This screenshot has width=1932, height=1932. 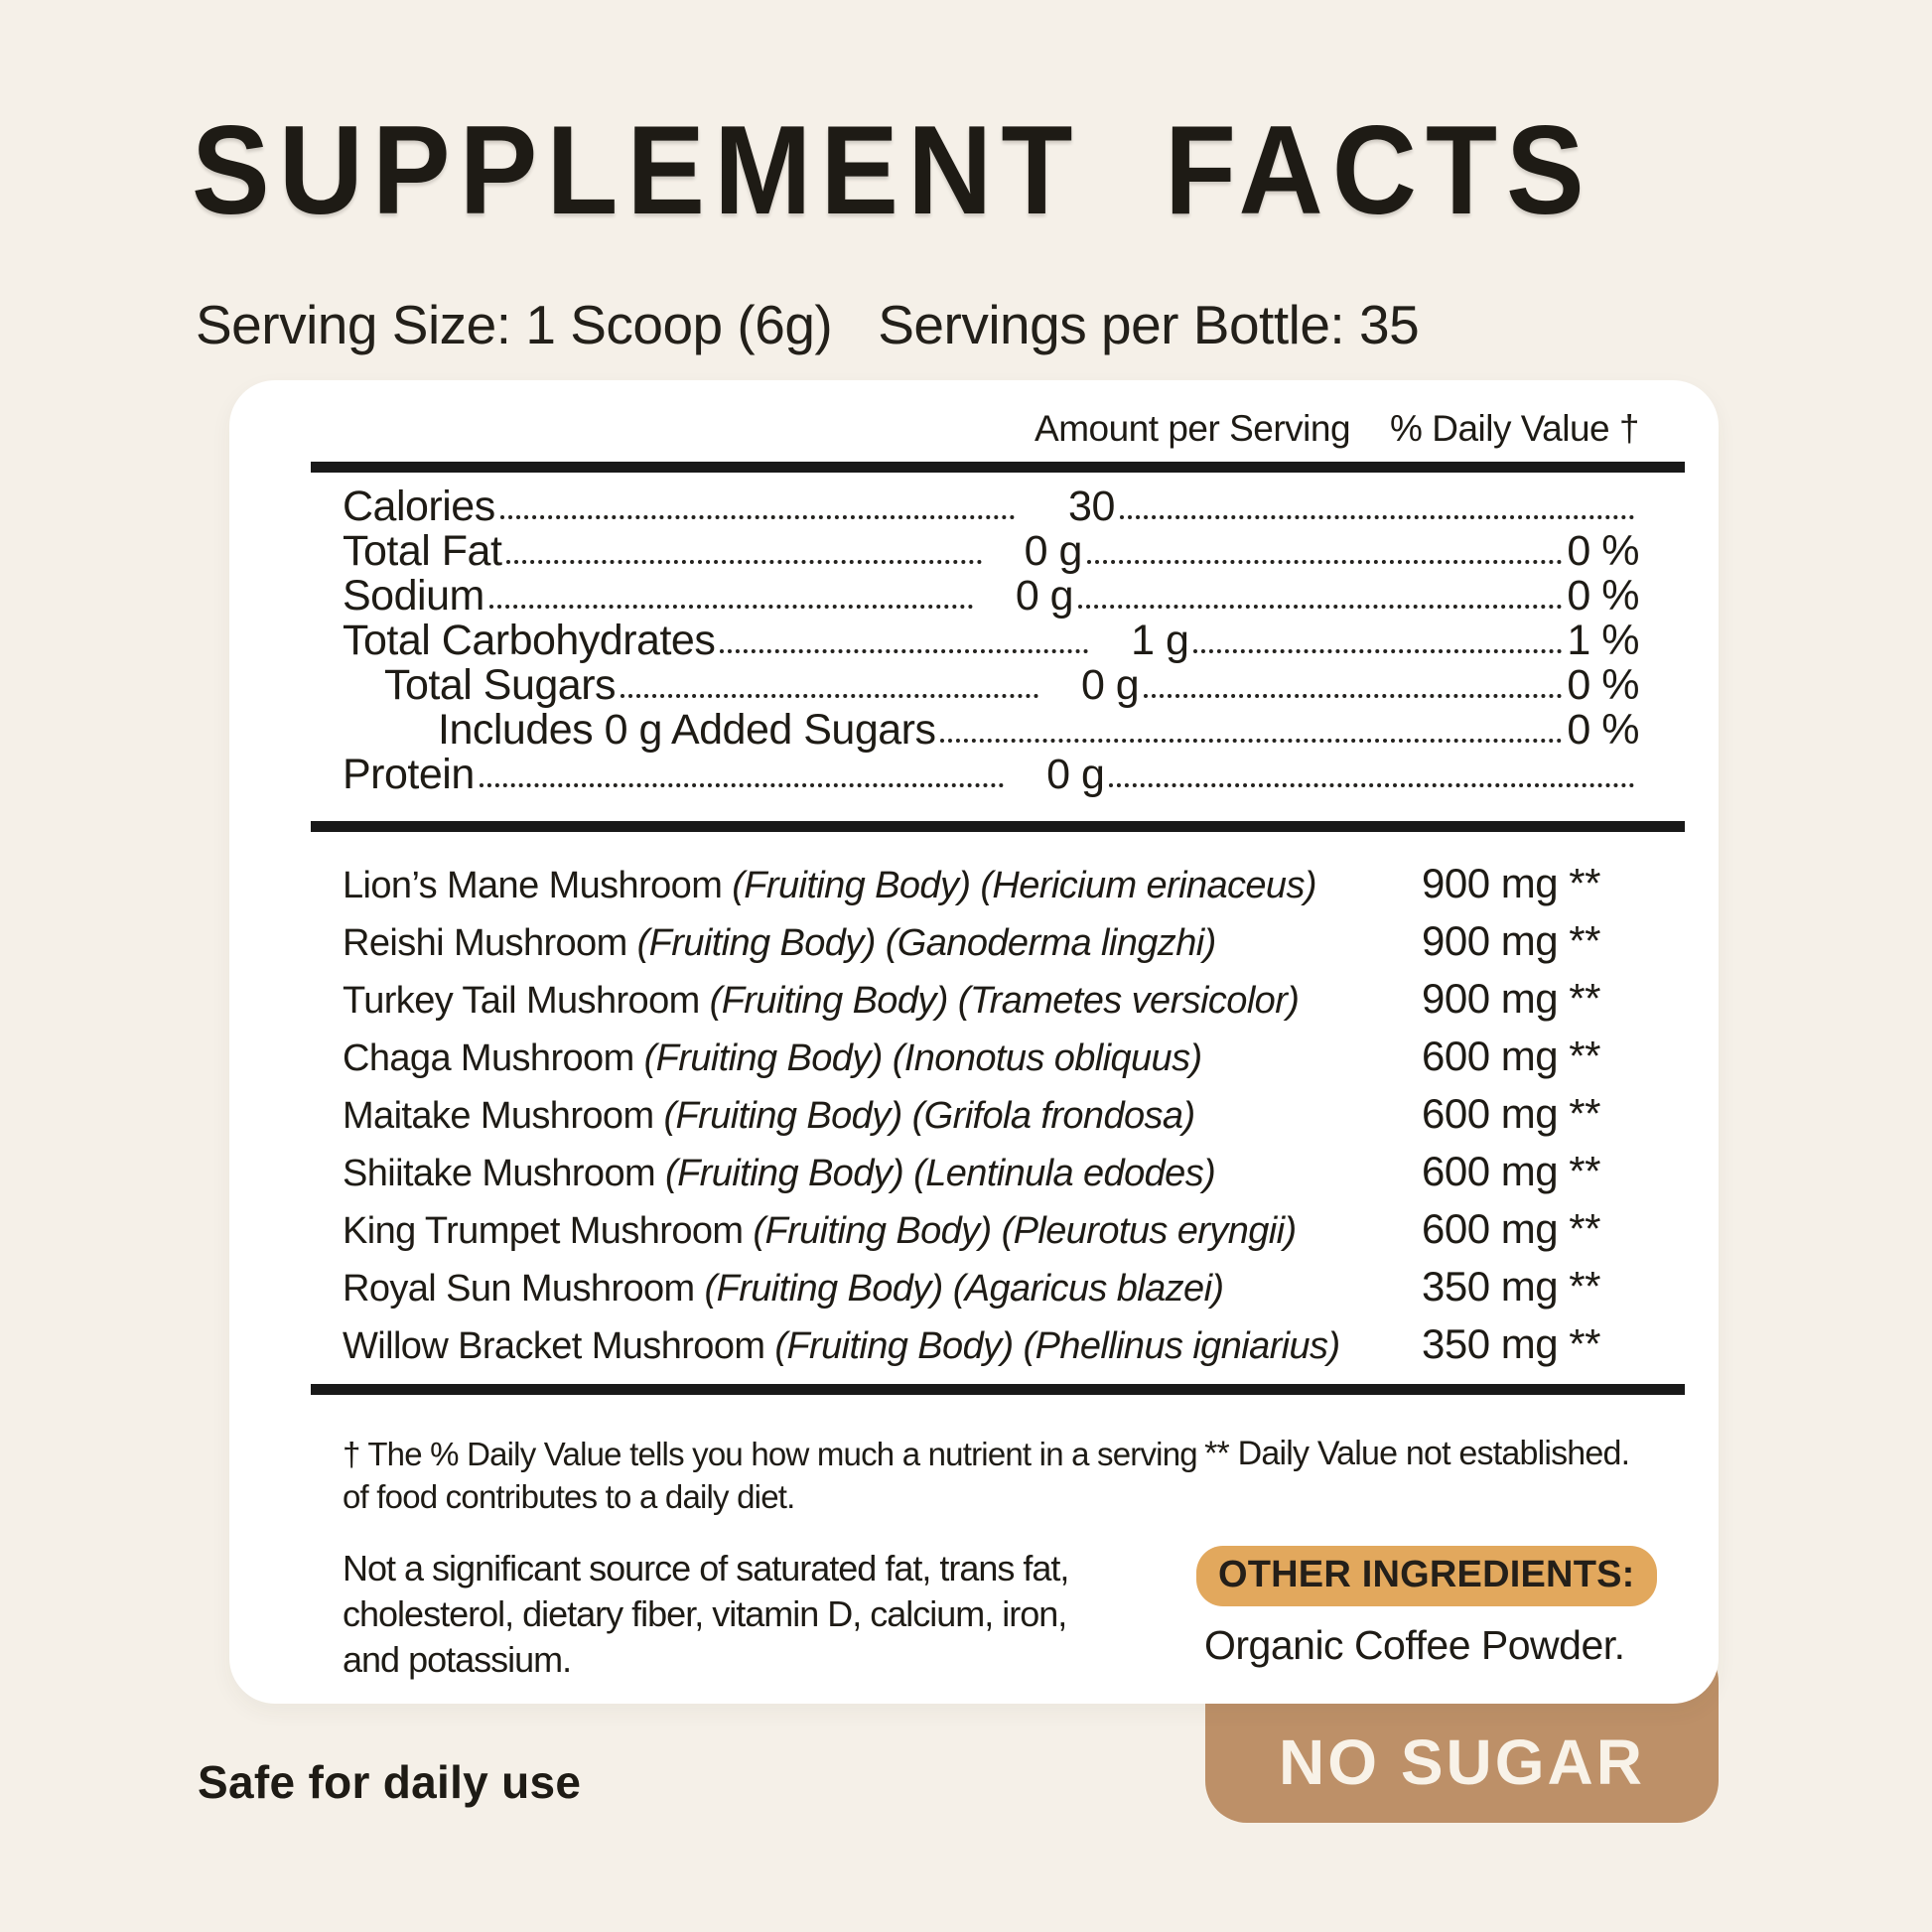 What do you see at coordinates (998, 421) in the screenshot?
I see `facts-column-headers: Amount per Serving % Daily Value †` at bounding box center [998, 421].